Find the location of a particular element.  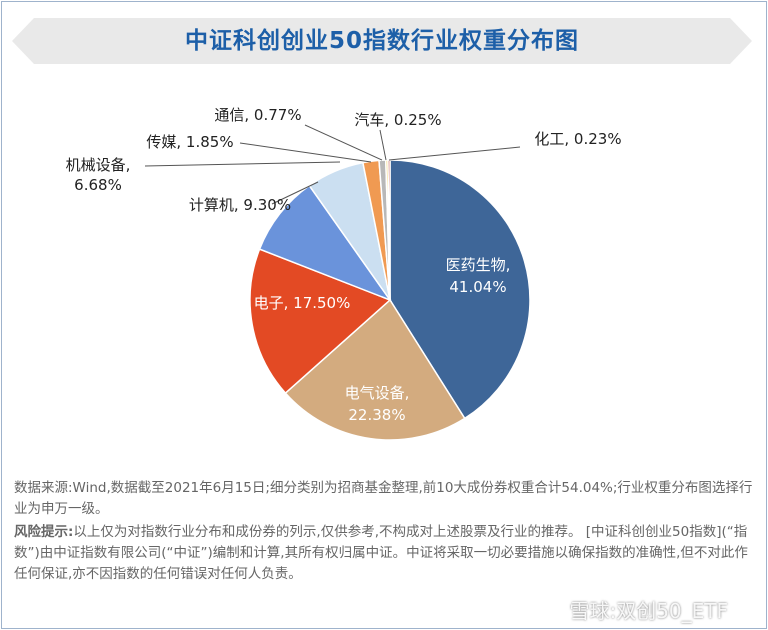

title-banner: 中证科创创业50指数行业权重分布图 is located at coordinates (382, 41).